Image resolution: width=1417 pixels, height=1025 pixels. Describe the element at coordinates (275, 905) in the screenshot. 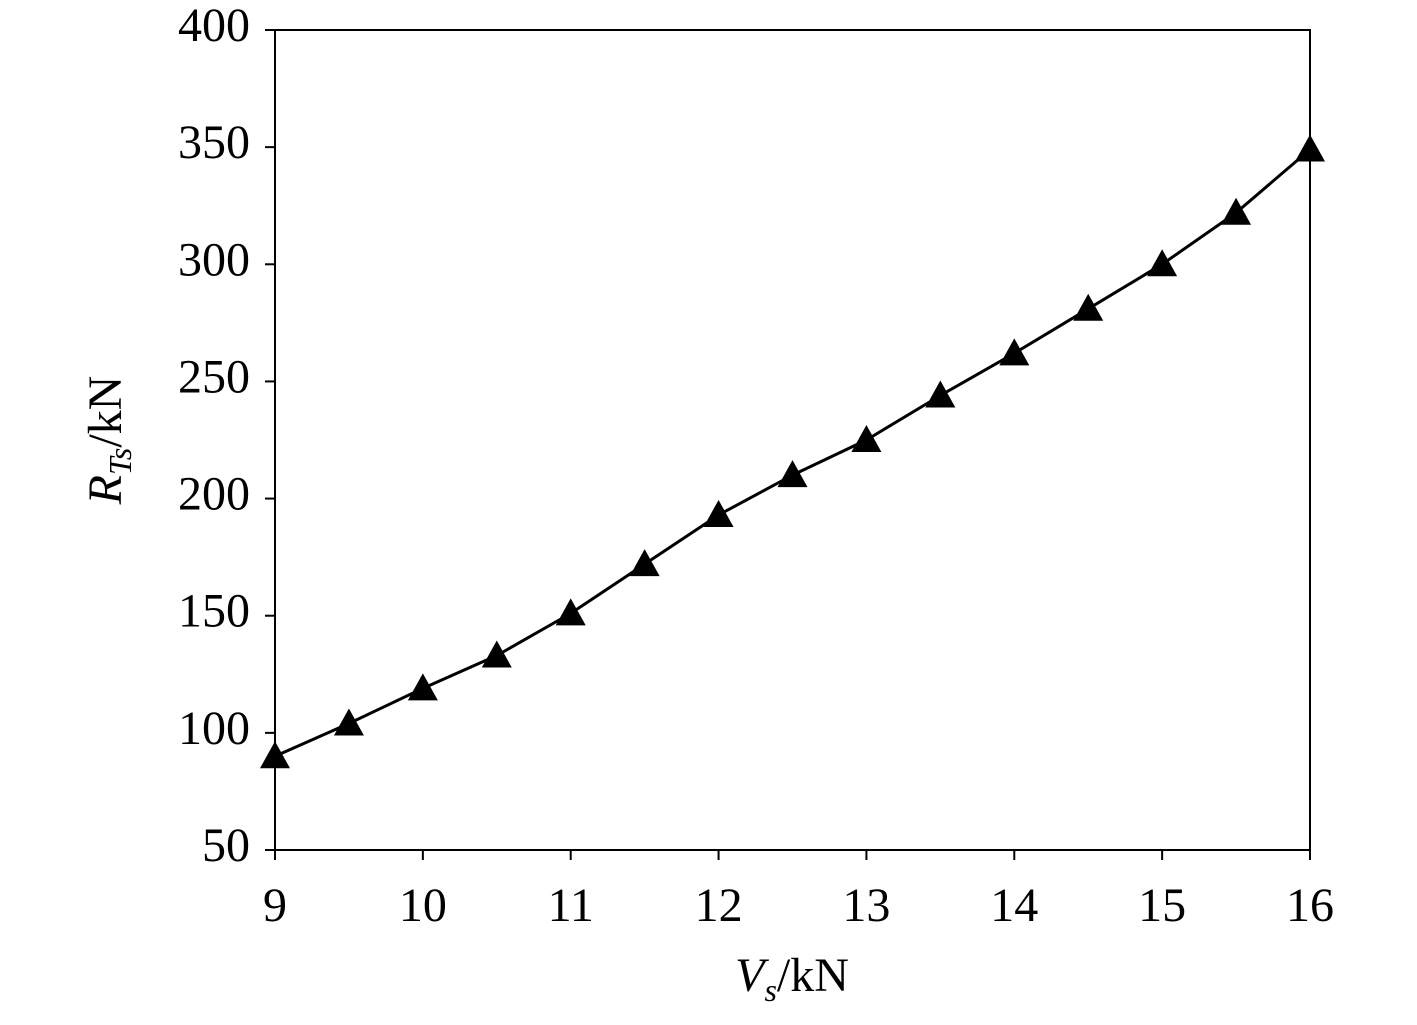

I see `x-tick-label: 9` at that location.